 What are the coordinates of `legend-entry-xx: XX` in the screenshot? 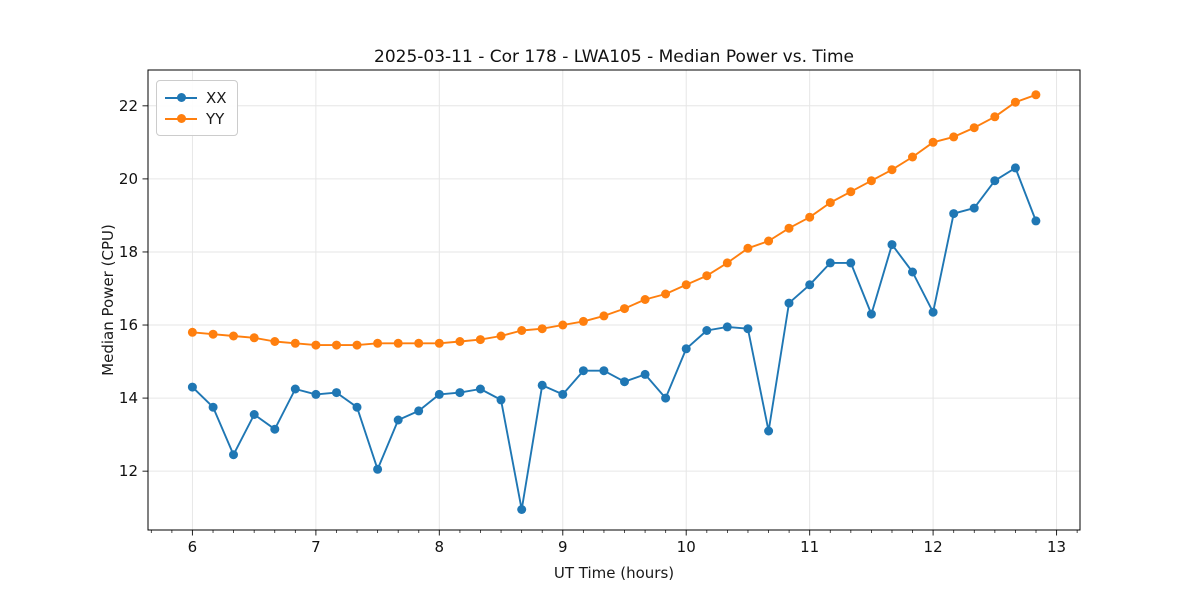 It's located at (196, 97).